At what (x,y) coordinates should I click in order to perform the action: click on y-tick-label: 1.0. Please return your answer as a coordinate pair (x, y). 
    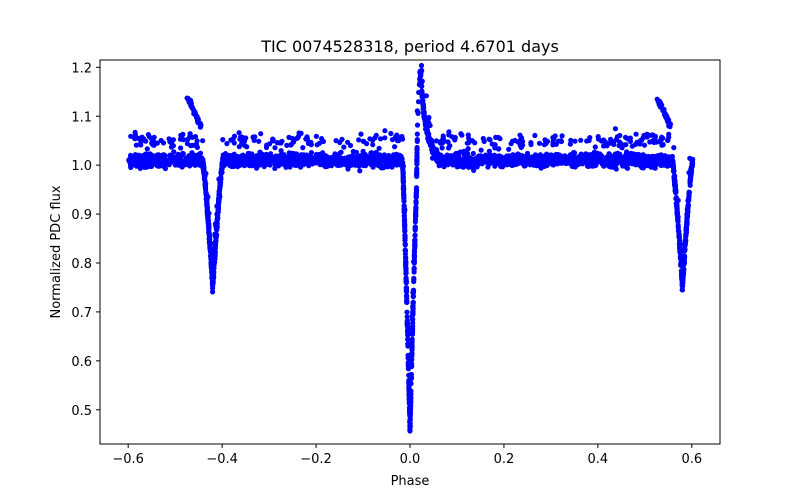
    Looking at the image, I should click on (81, 166).